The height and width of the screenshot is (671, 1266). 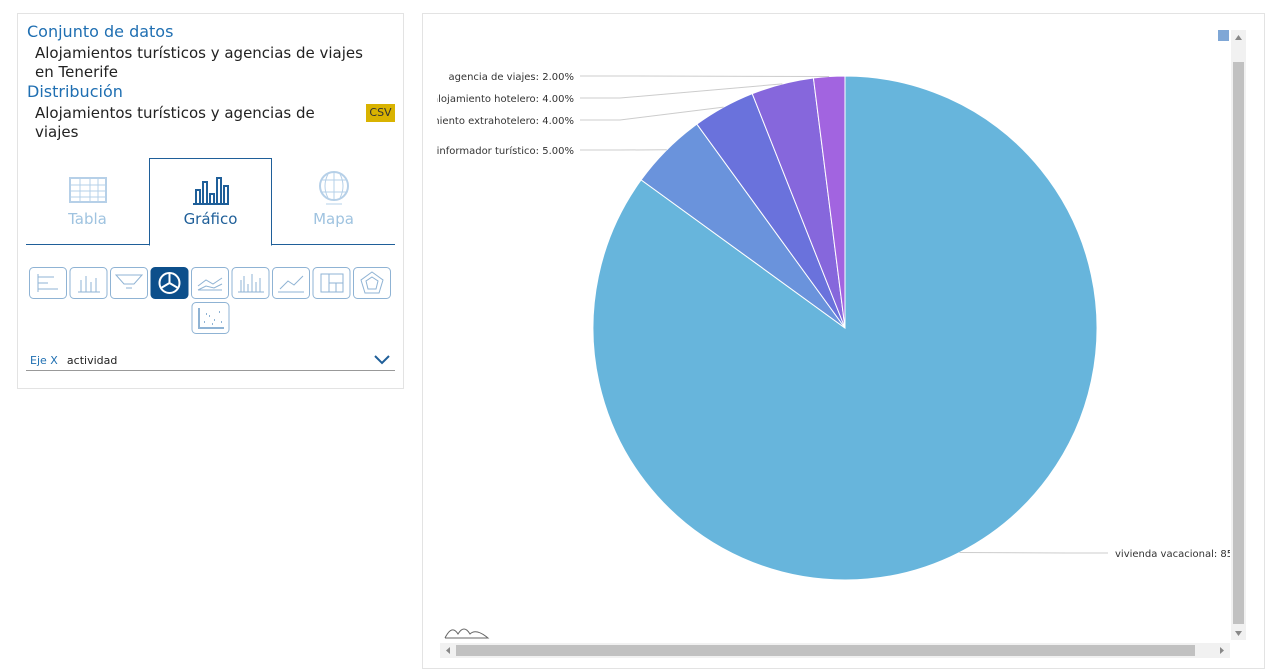 I want to click on data-label: alojamiento extrahotelero: 4.00%, so click(x=490, y=121).